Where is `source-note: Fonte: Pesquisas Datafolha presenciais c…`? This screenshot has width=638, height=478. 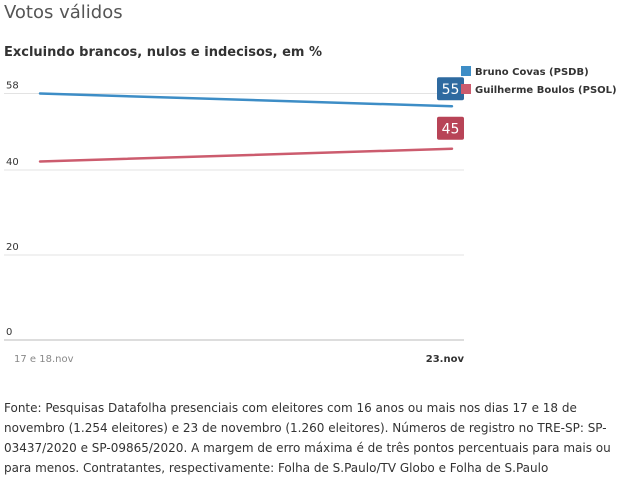 source-note: Fonte: Pesquisas Datafolha presenciais c… is located at coordinates (307, 438).